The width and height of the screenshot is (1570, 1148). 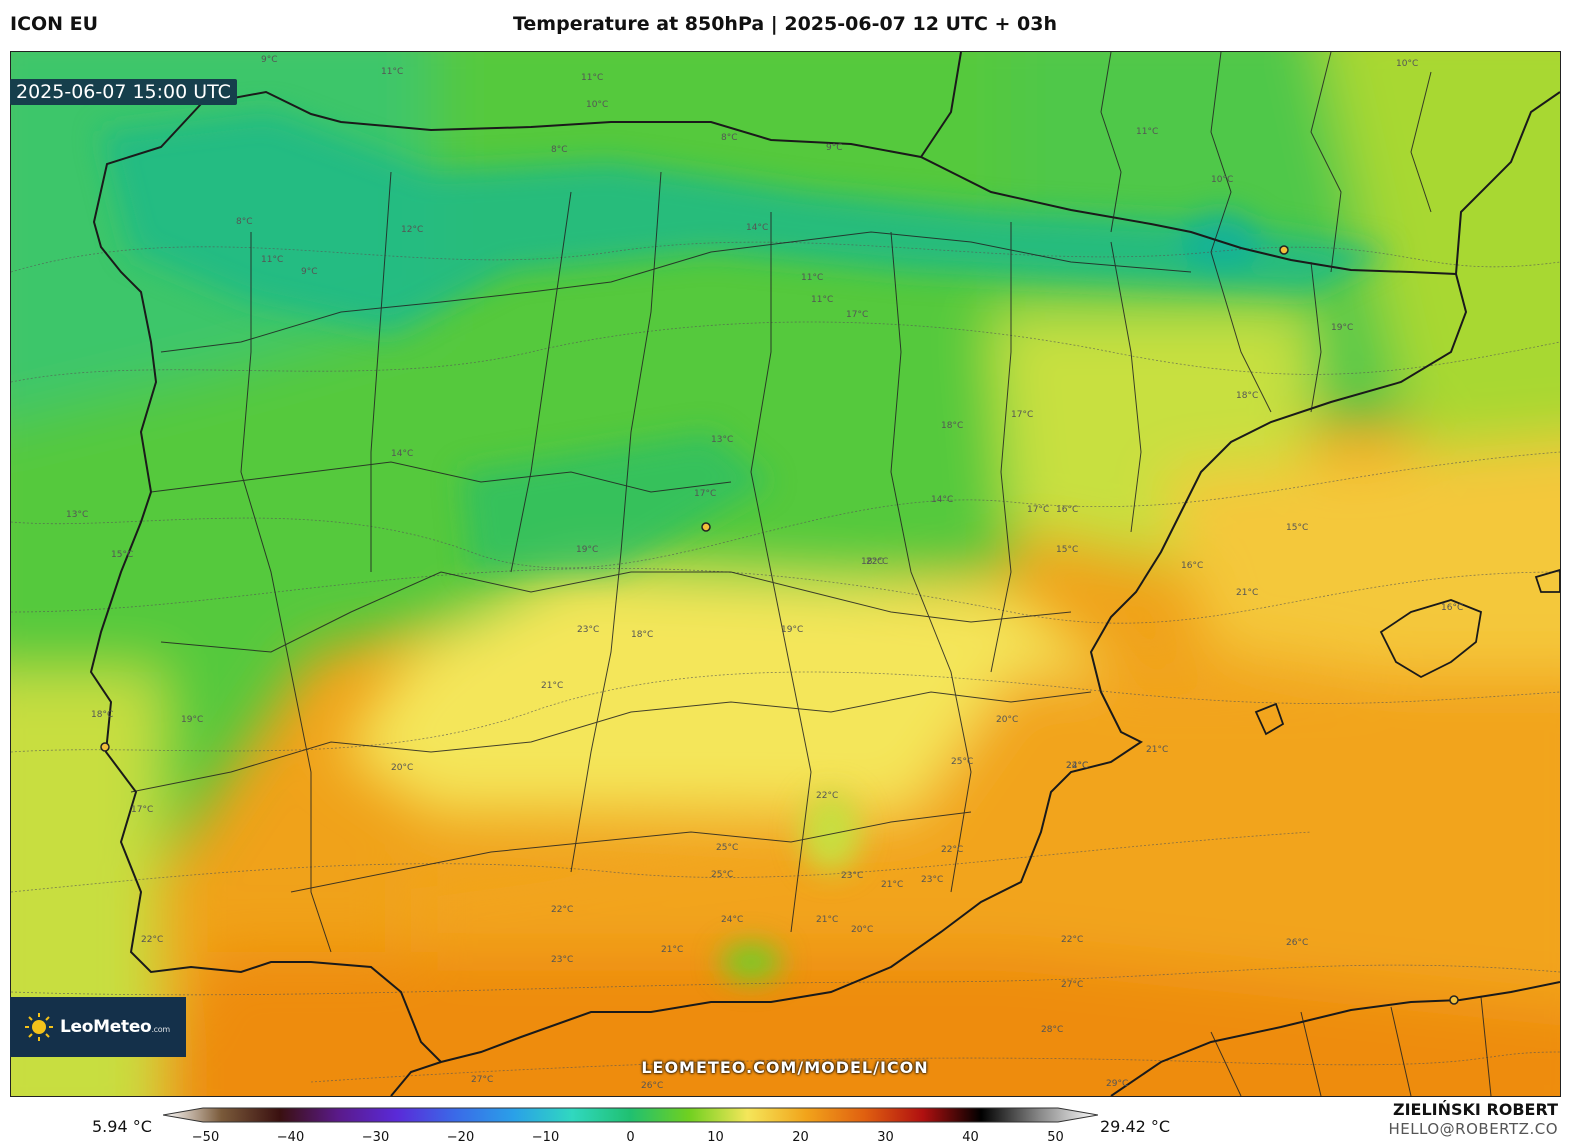 I want to click on colorbar-tick-label: 0, so click(x=630, y=1137).